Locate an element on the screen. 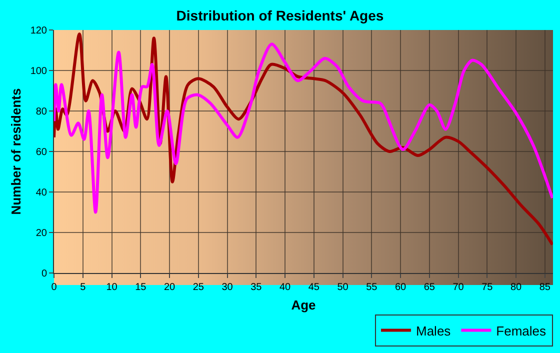 Image resolution: width=560 pixels, height=353 pixels. x-tick-label: 30 is located at coordinates (228, 287).